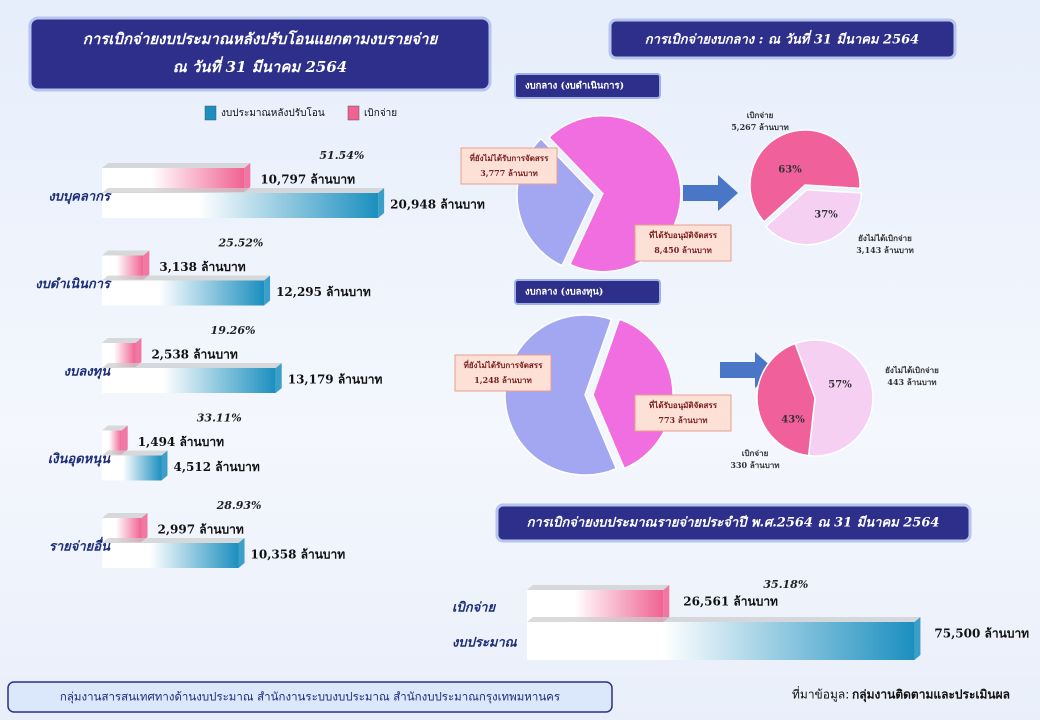 Image resolution: width=1040 pixels, height=720 pixels. What do you see at coordinates (981, 634) in the screenshot?
I see `value-label: 75,500 ล้านบาท` at bounding box center [981, 634].